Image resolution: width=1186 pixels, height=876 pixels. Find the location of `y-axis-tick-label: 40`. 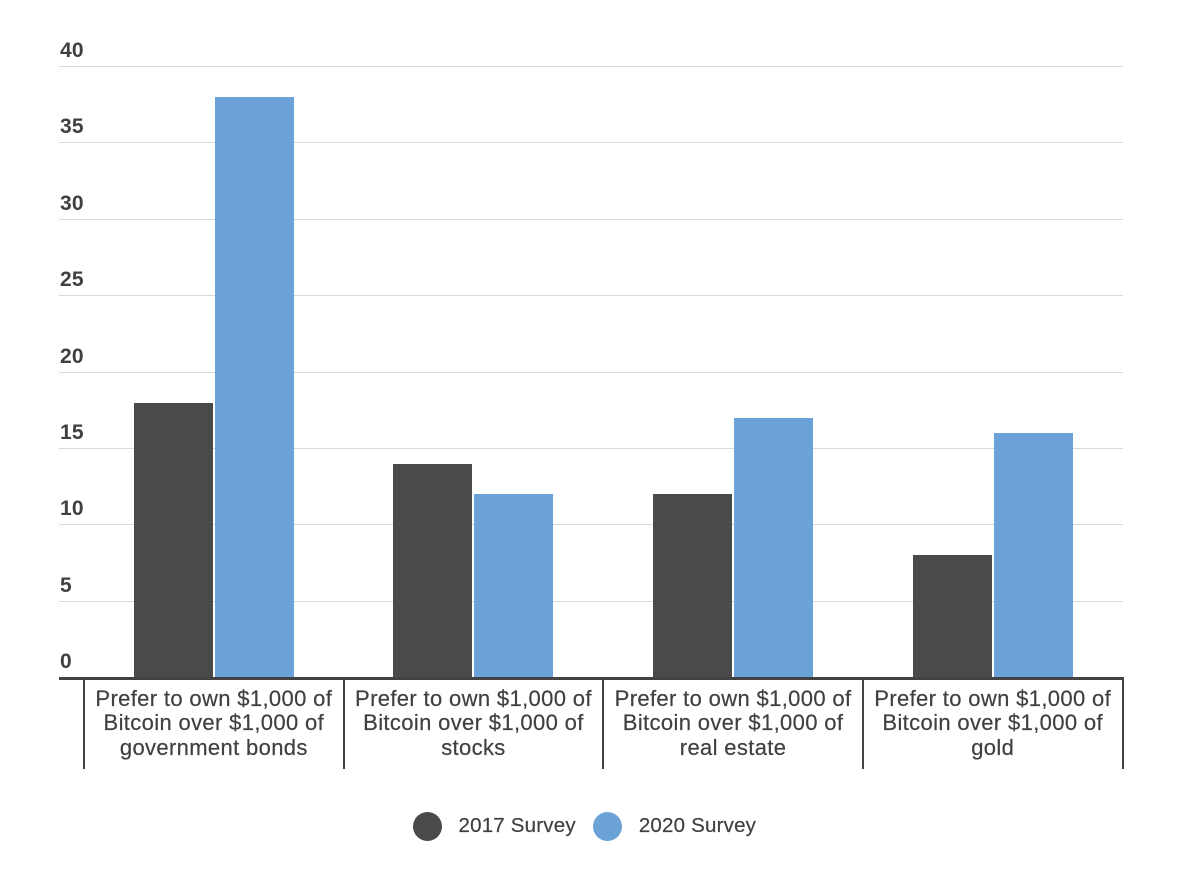

y-axis-tick-label: 40 is located at coordinates (72, 51).